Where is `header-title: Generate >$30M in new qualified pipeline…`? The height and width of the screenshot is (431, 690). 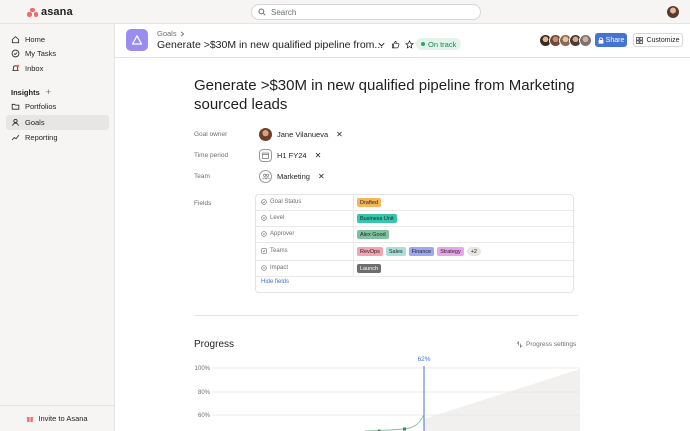 header-title: Generate >$30M in new qualified pipeline… is located at coordinates (270, 45).